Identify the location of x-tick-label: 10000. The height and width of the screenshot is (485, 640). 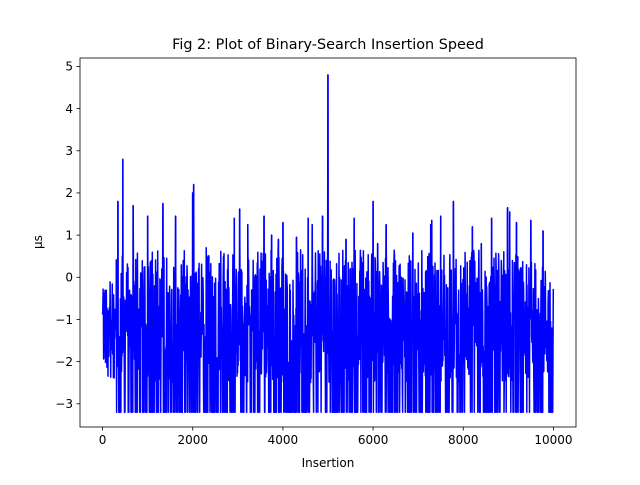
(553, 440).